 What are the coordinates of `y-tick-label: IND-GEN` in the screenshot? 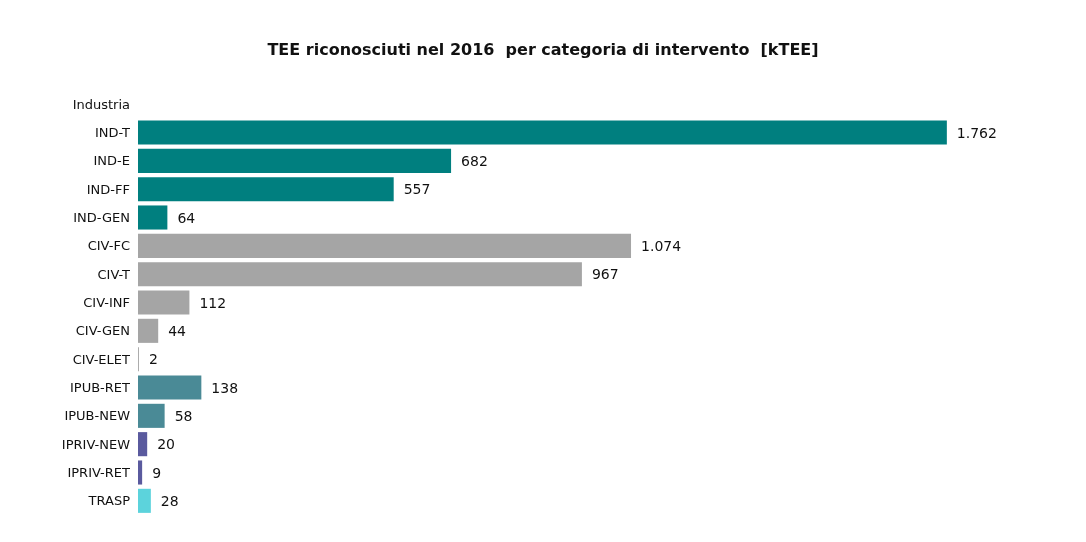 It's located at (101, 217).